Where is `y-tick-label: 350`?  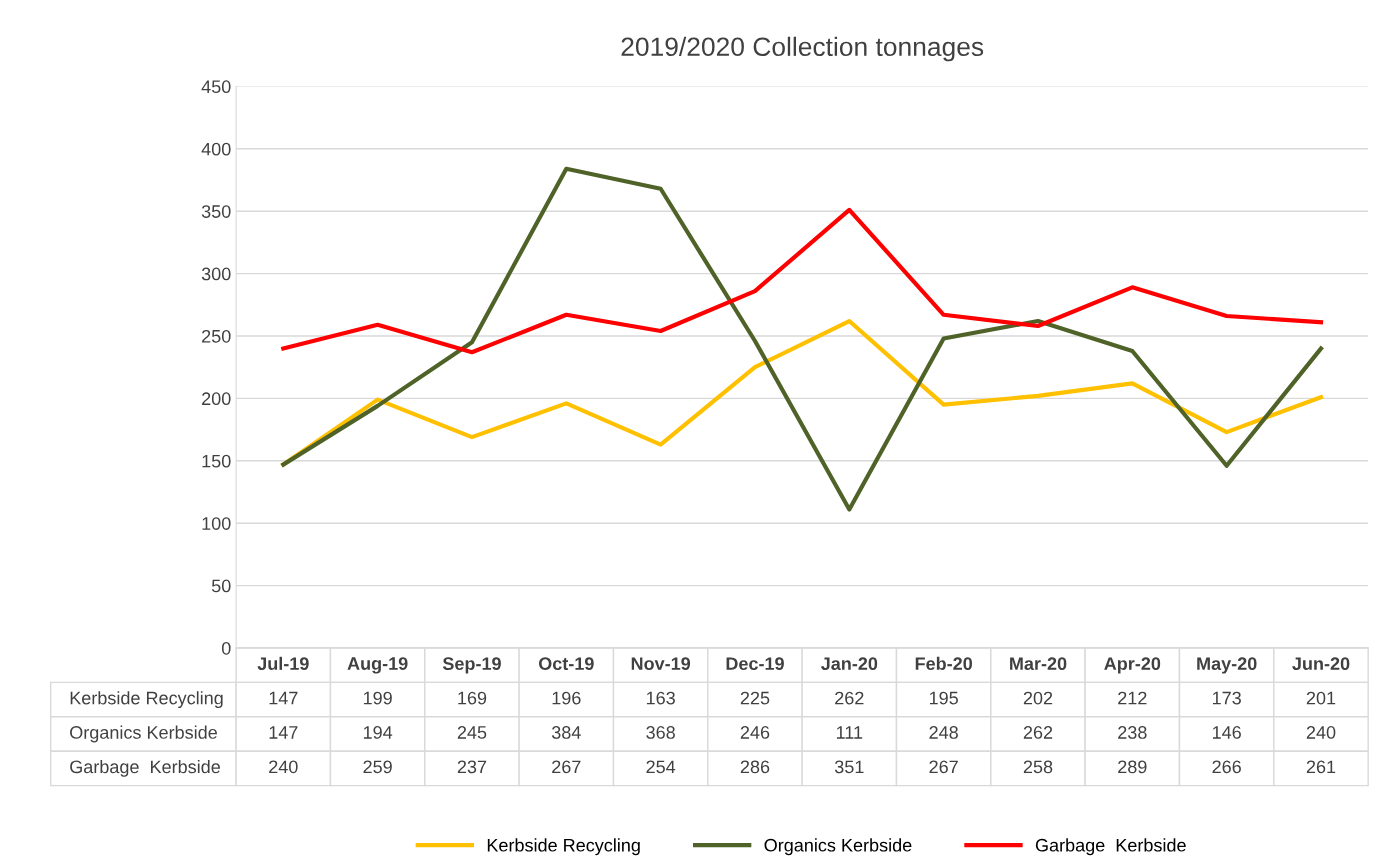
y-tick-label: 350 is located at coordinates (216, 211).